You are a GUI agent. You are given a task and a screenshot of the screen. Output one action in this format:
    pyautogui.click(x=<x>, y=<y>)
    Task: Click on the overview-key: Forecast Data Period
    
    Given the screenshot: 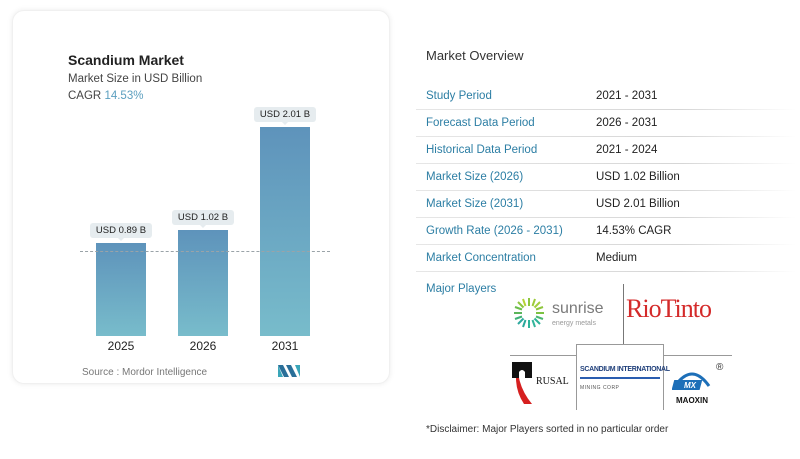 What is the action you would take?
    pyautogui.click(x=480, y=123)
    